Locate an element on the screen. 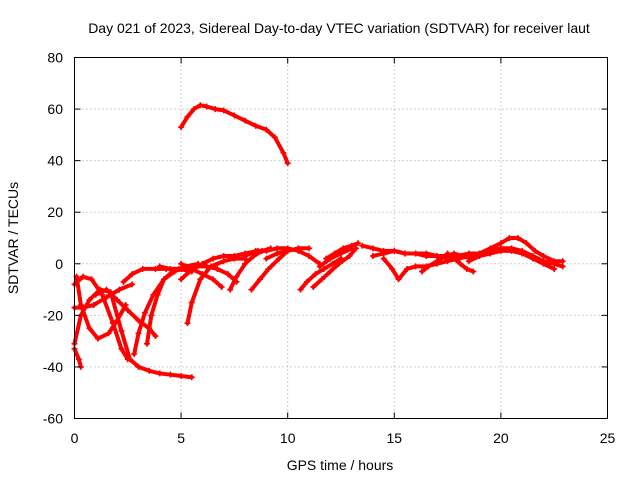  x-tick-label: 25 is located at coordinates (608, 438).